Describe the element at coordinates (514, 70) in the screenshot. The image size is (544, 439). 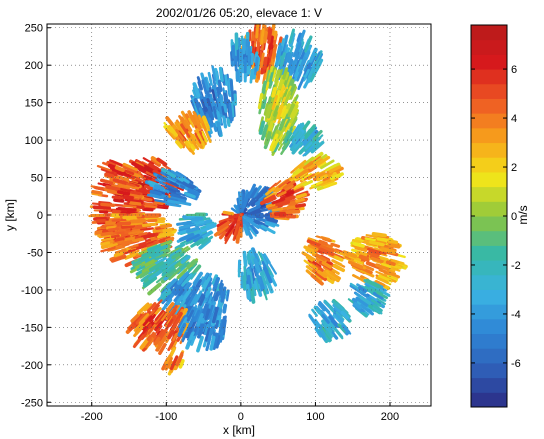
I see `colorbar-tick-label: 6` at that location.